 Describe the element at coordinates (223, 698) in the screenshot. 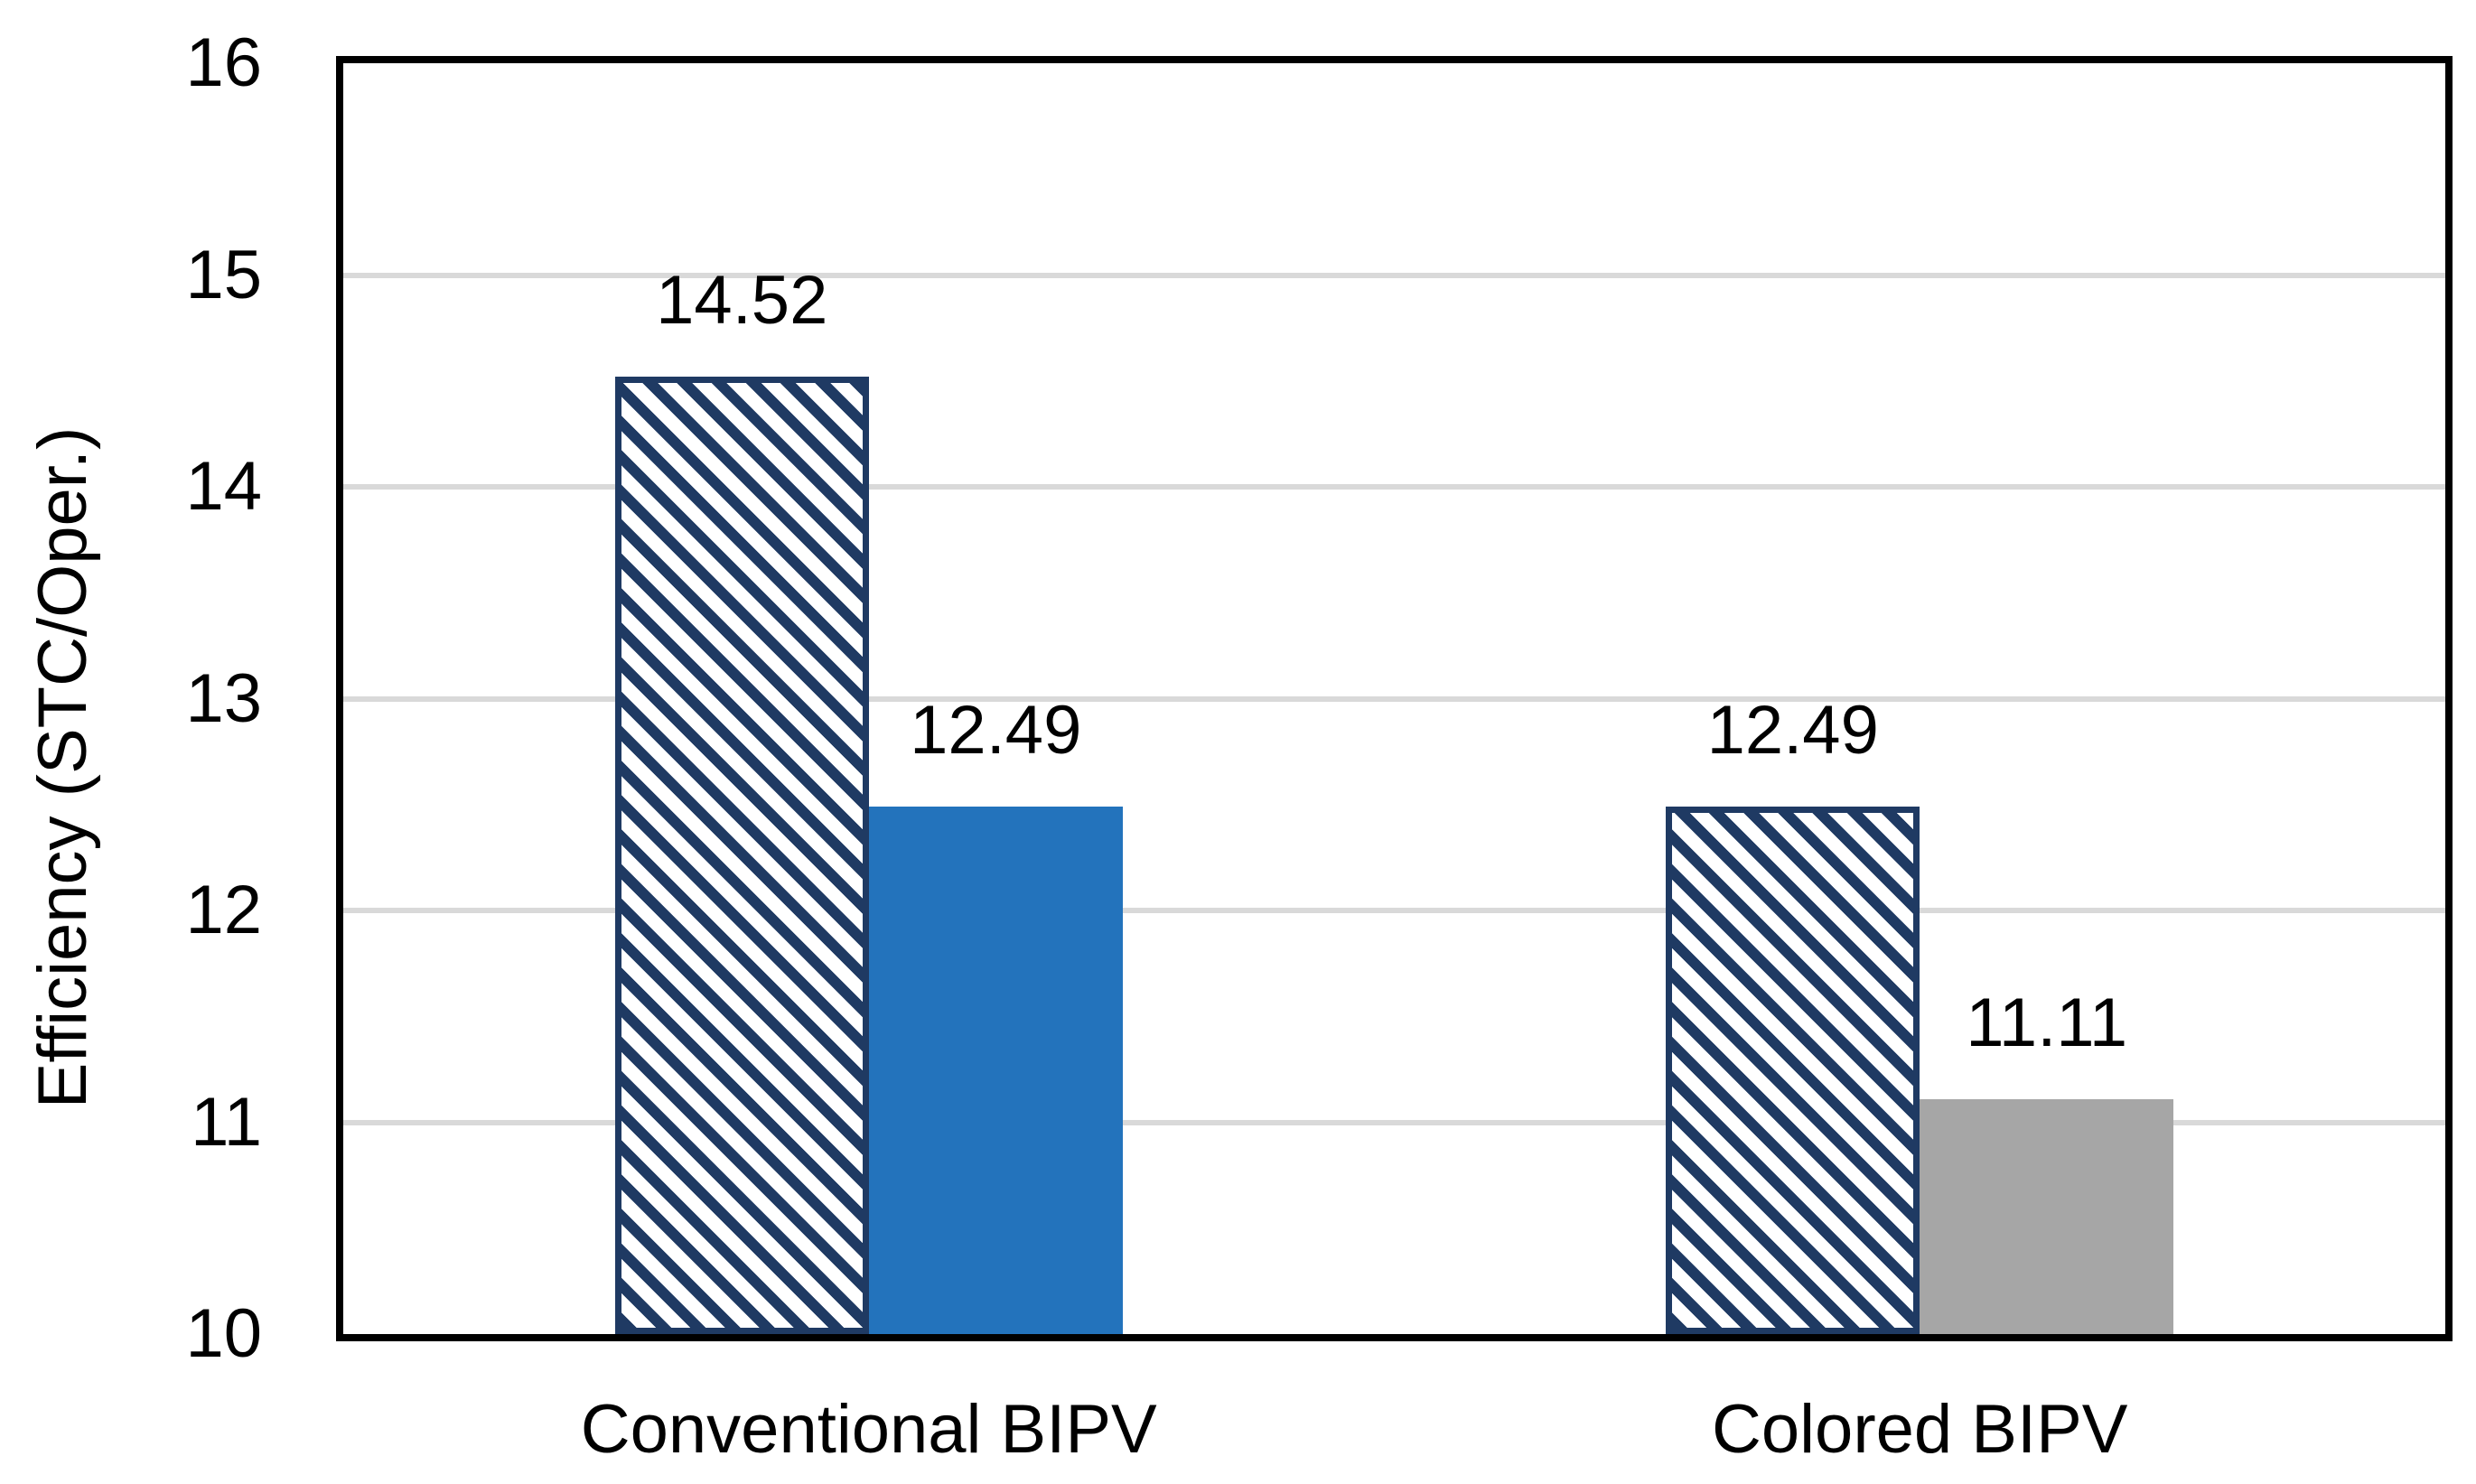

I see `y-tick-label-13: 13` at that location.